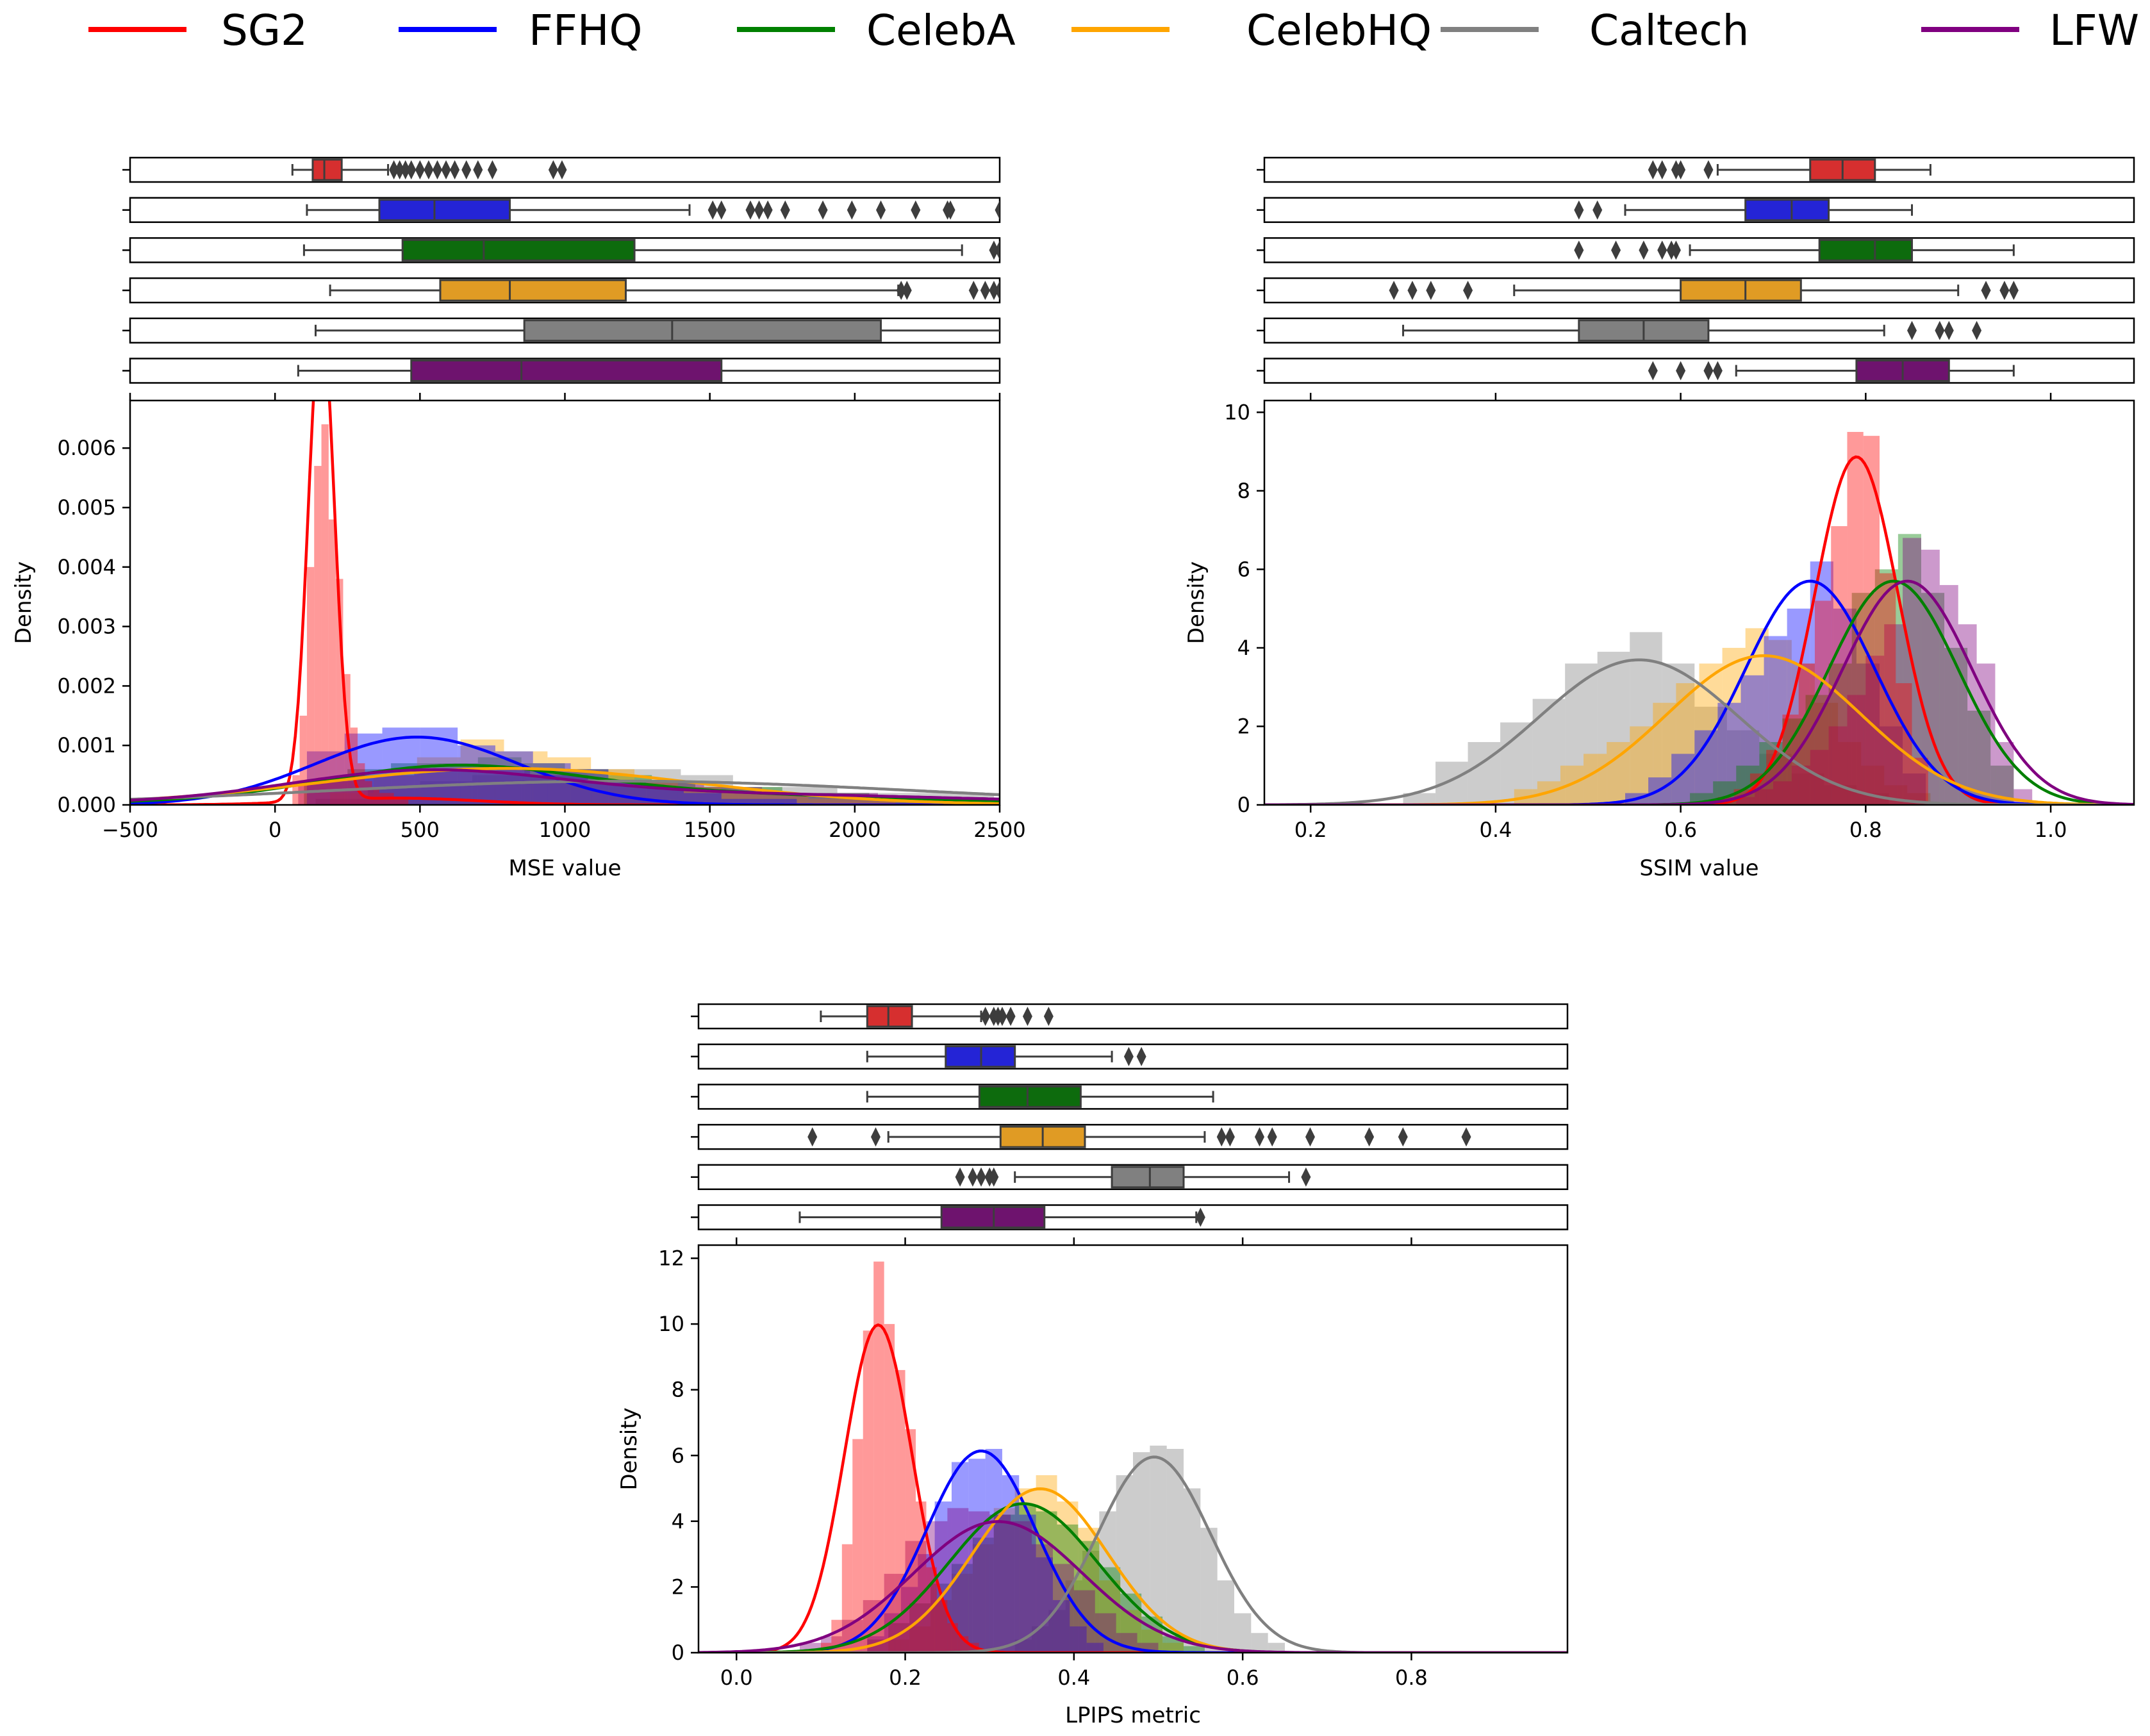  Describe the element at coordinates (1243, 569) in the screenshot. I see `y-tick-label: 6` at that location.